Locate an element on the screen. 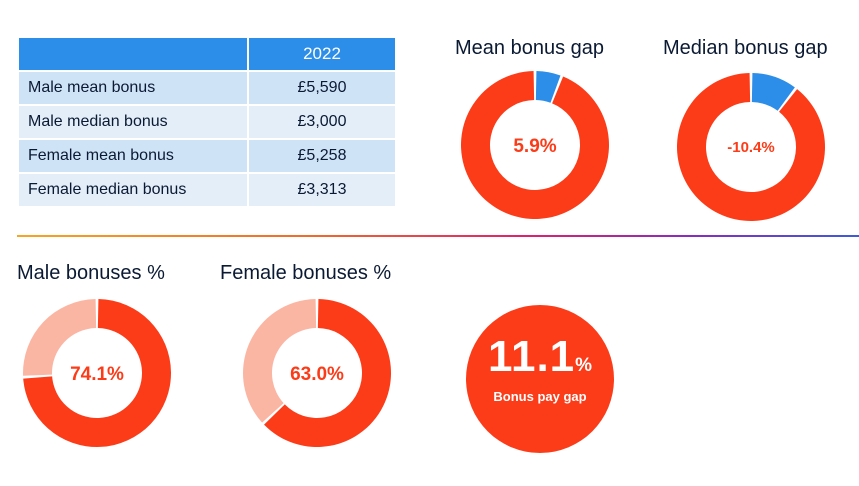 The image size is (859, 486). male-bonuses-donut: 74.1% is located at coordinates (97, 373).